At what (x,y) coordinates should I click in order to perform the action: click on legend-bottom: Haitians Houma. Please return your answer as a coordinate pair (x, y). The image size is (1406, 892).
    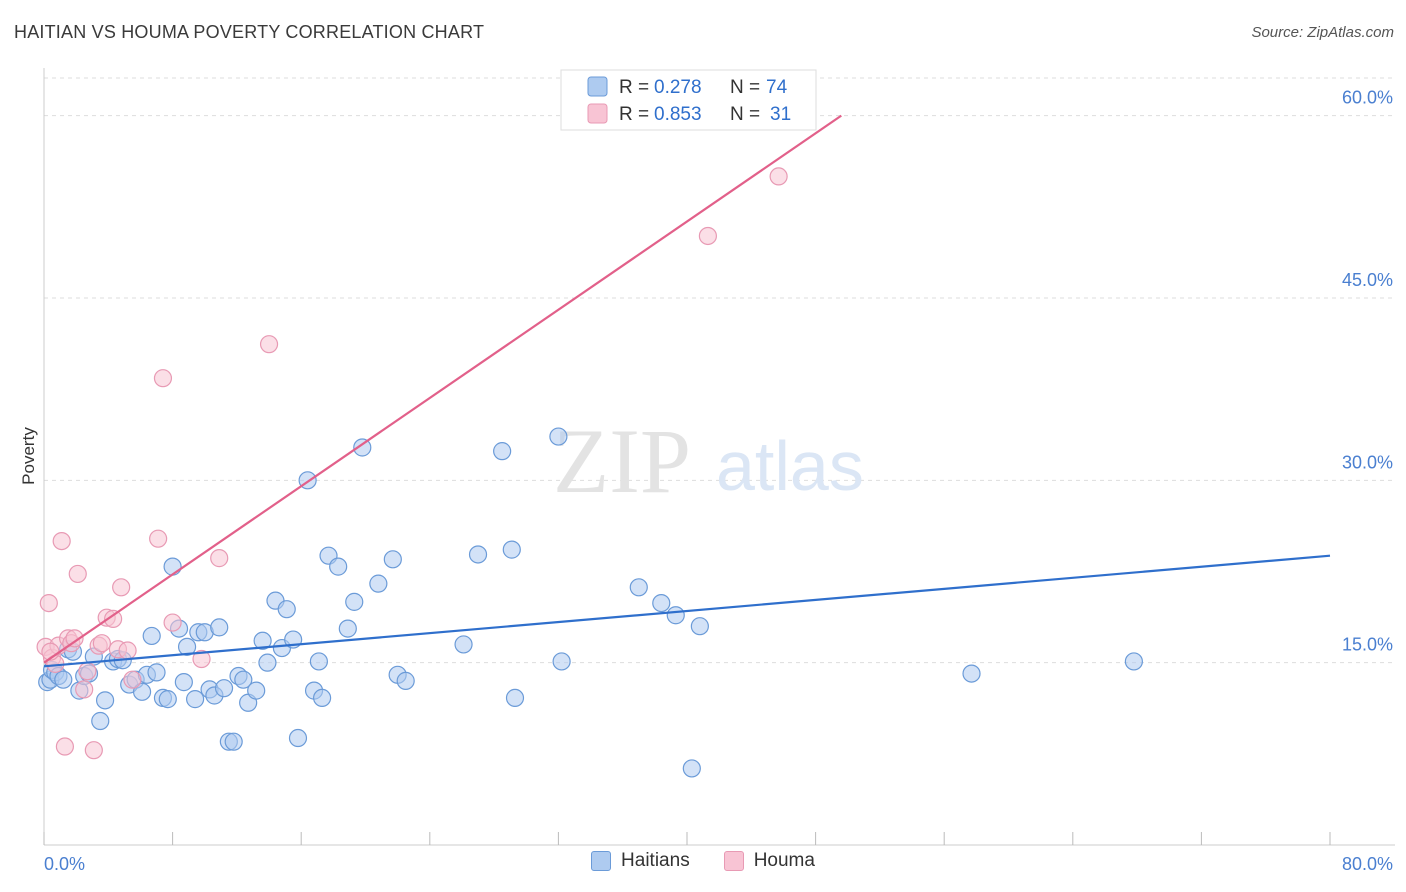
    Looking at the image, I should click on (703, 861).